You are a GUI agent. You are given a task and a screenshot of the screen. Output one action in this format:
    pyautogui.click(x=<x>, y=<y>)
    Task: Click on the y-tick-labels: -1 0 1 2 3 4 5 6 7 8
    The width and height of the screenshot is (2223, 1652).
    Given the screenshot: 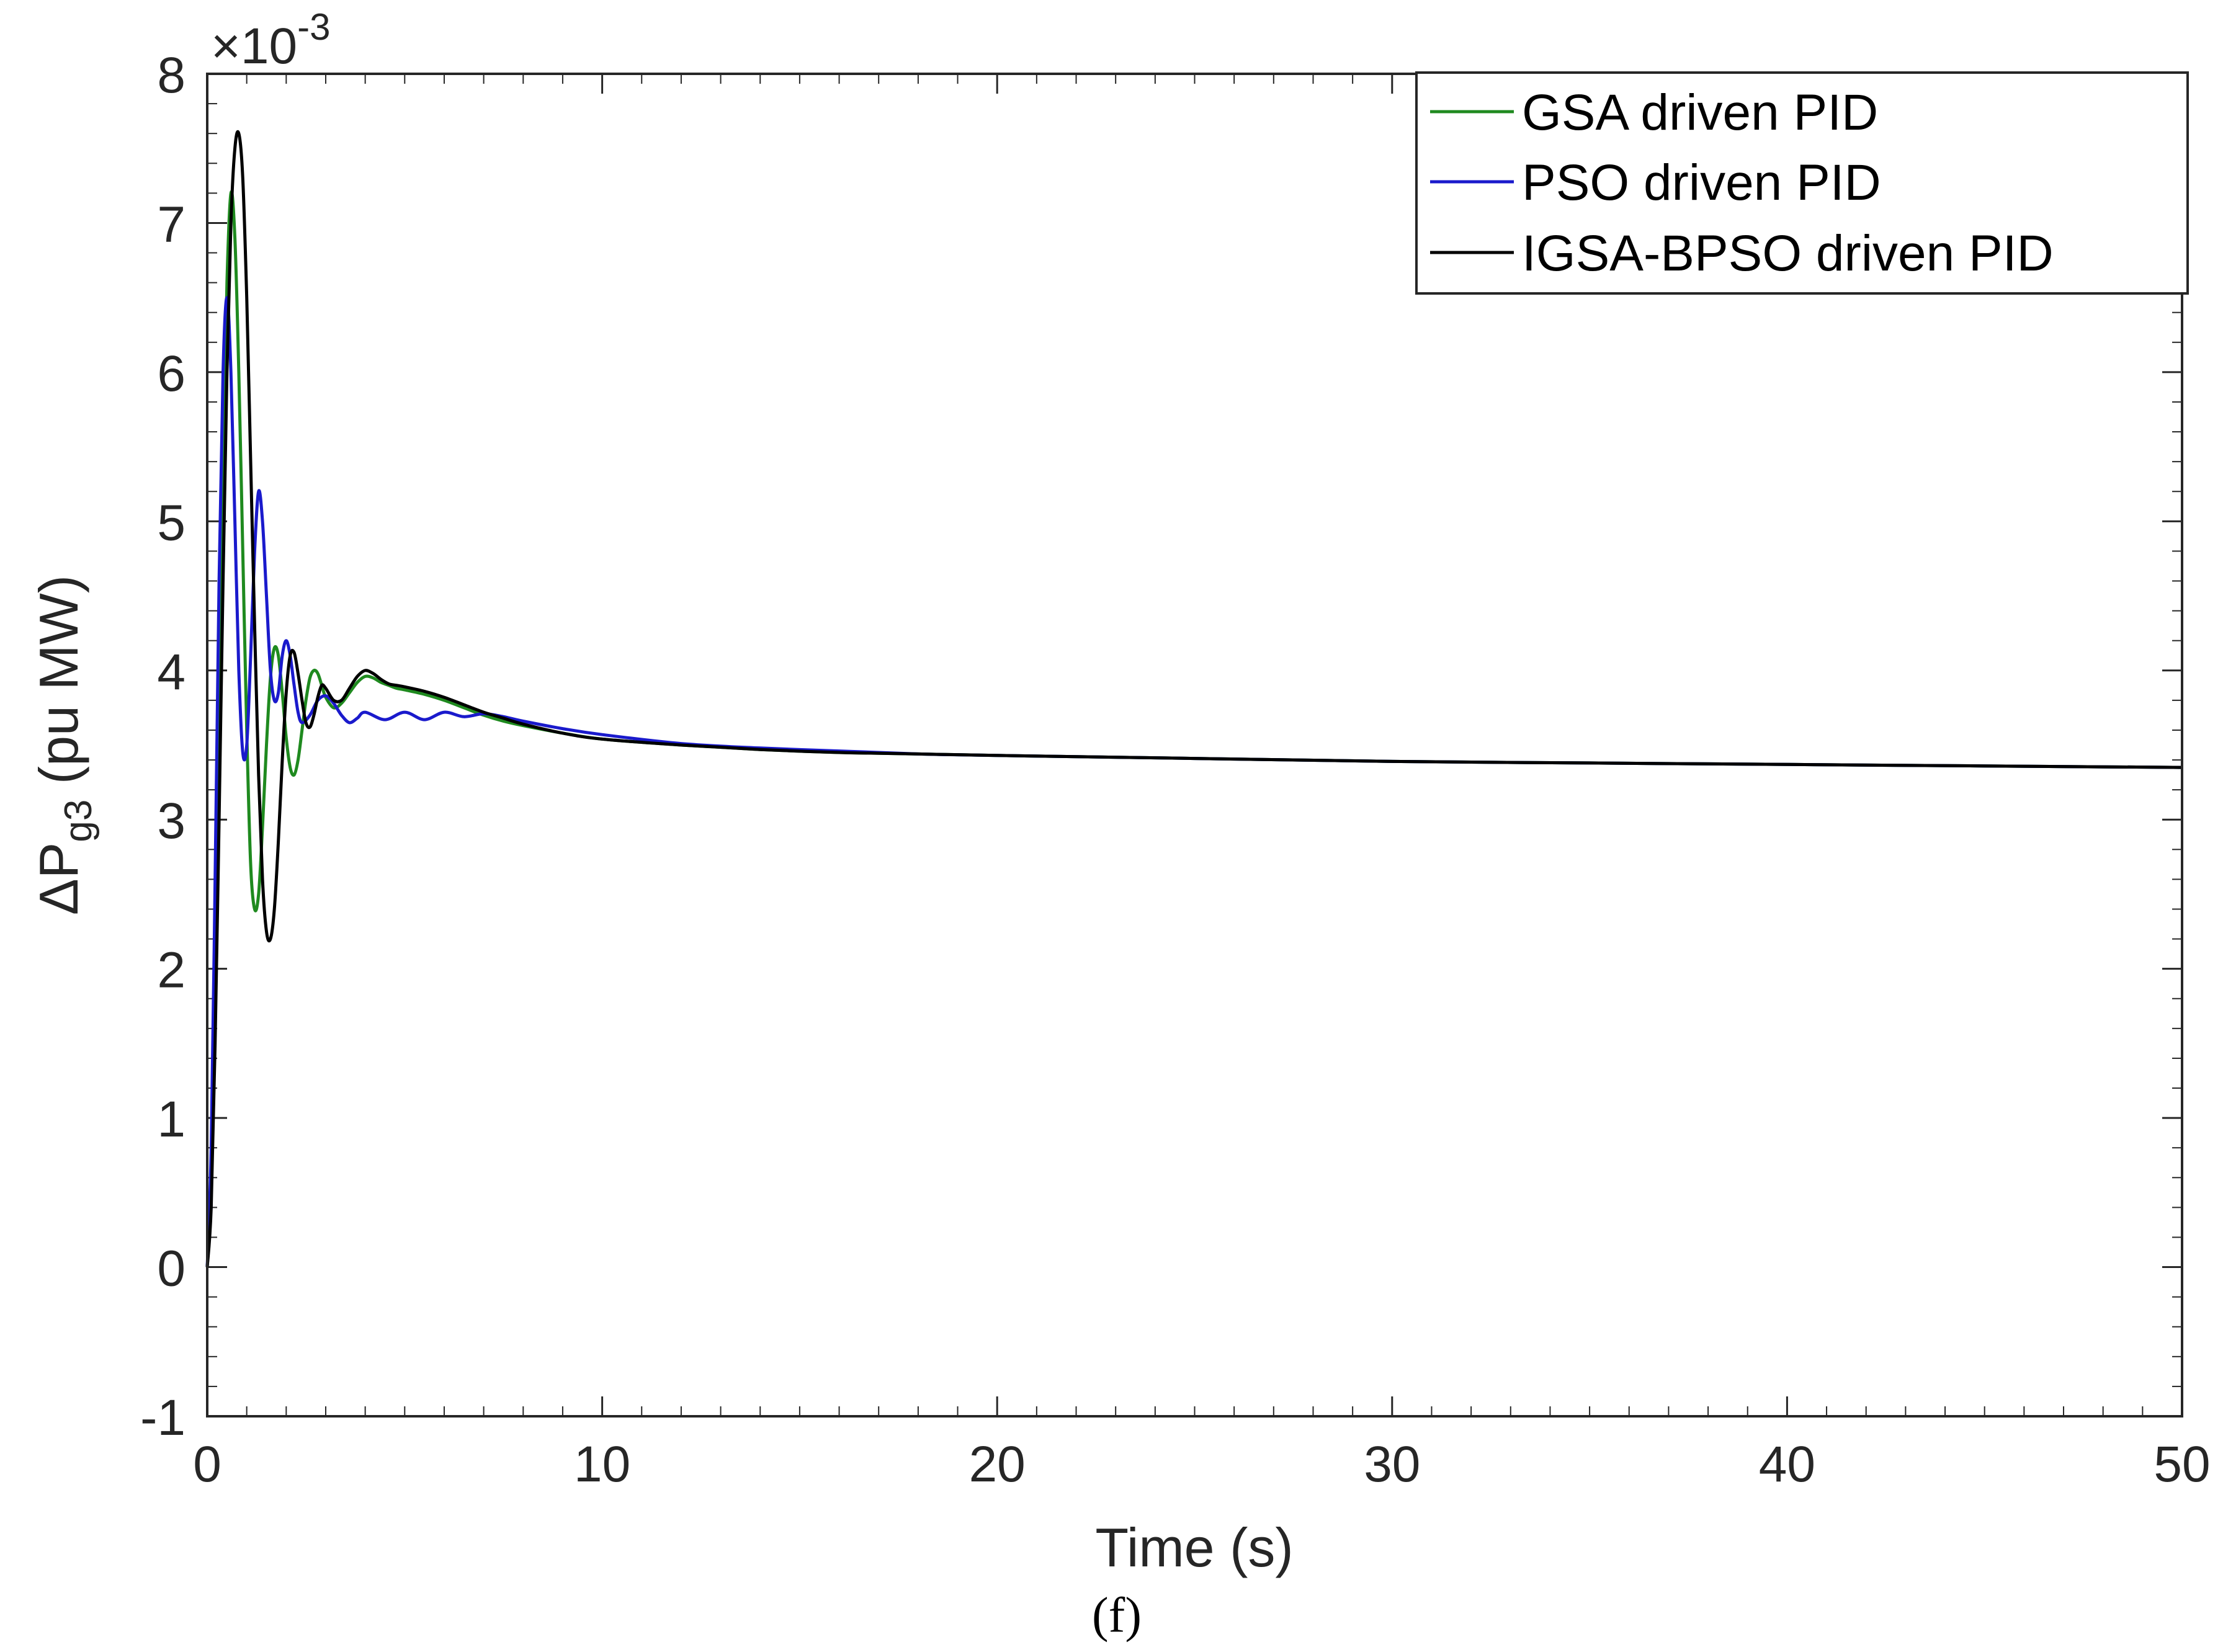 What is the action you would take?
    pyautogui.click(x=163, y=746)
    